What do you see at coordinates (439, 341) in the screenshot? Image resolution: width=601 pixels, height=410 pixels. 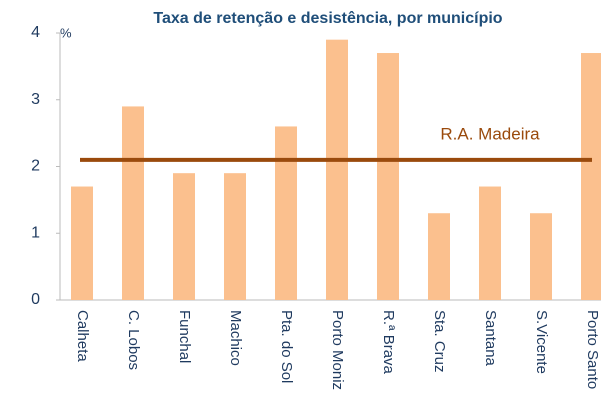 I see `x-tick-label: Sta. Cruz` at bounding box center [439, 341].